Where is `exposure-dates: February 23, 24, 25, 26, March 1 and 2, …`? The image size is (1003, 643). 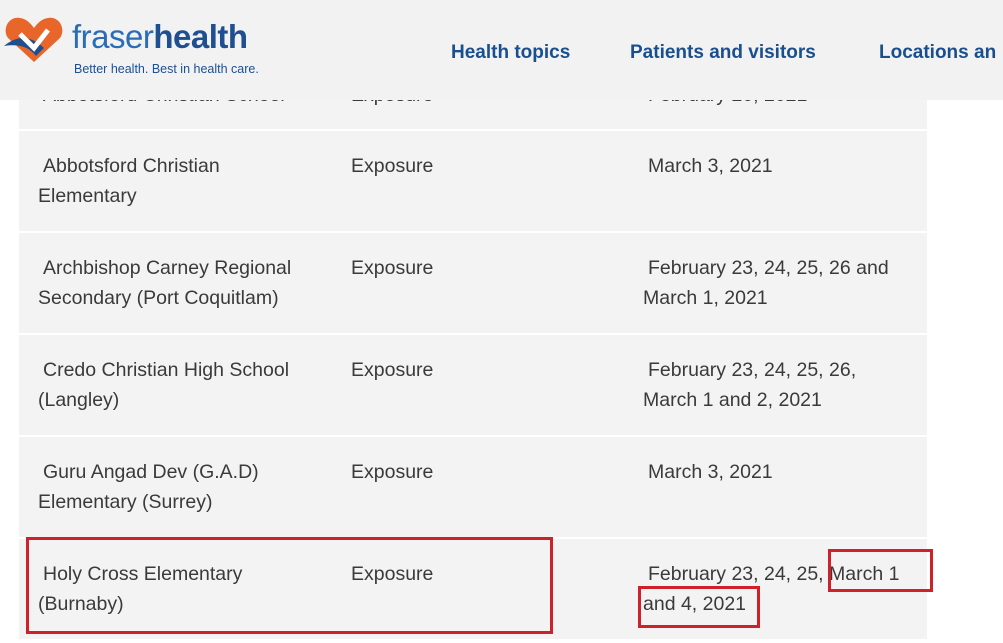
exposure-dates: February 23, 24, 25, 26, March 1 and 2, … is located at coordinates (750, 385).